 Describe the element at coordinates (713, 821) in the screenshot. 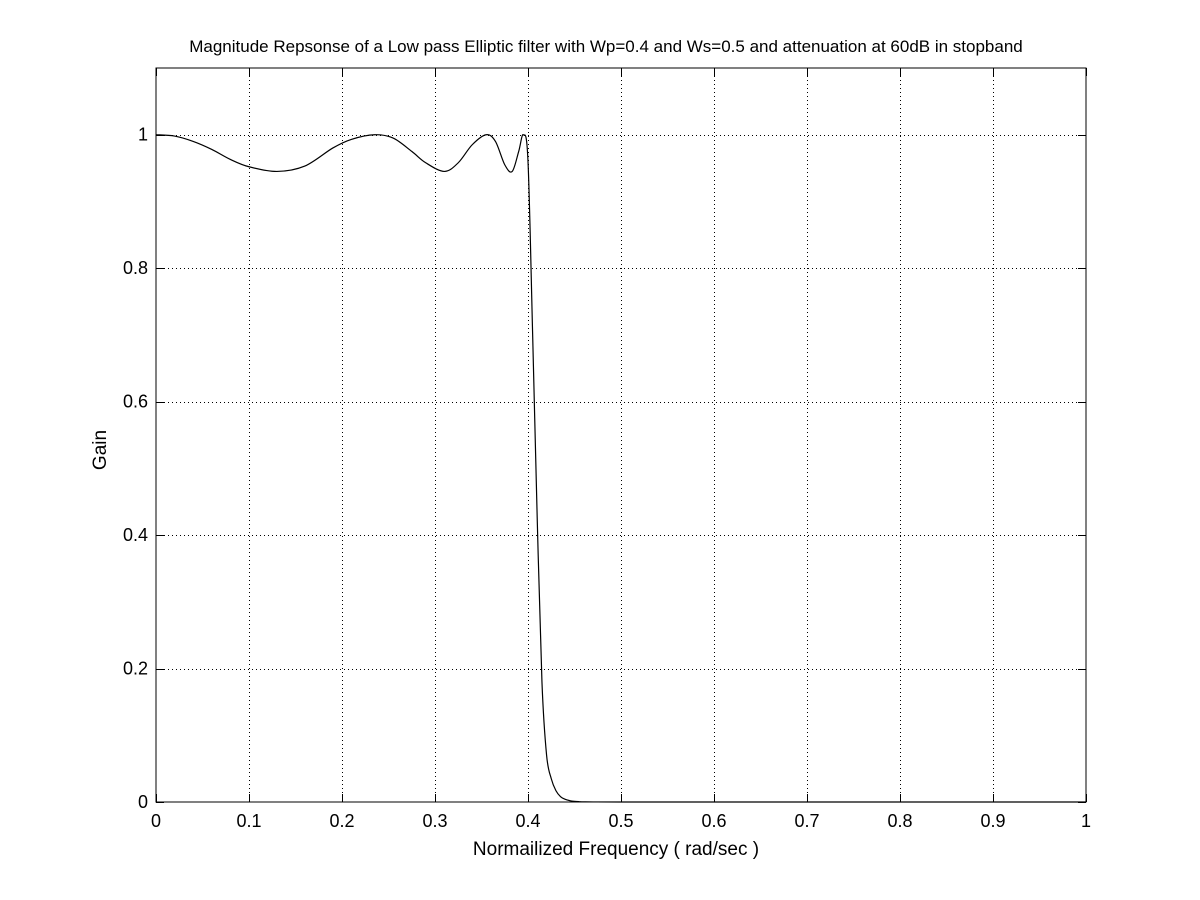

I see `x-tick-label: 0.6` at that location.